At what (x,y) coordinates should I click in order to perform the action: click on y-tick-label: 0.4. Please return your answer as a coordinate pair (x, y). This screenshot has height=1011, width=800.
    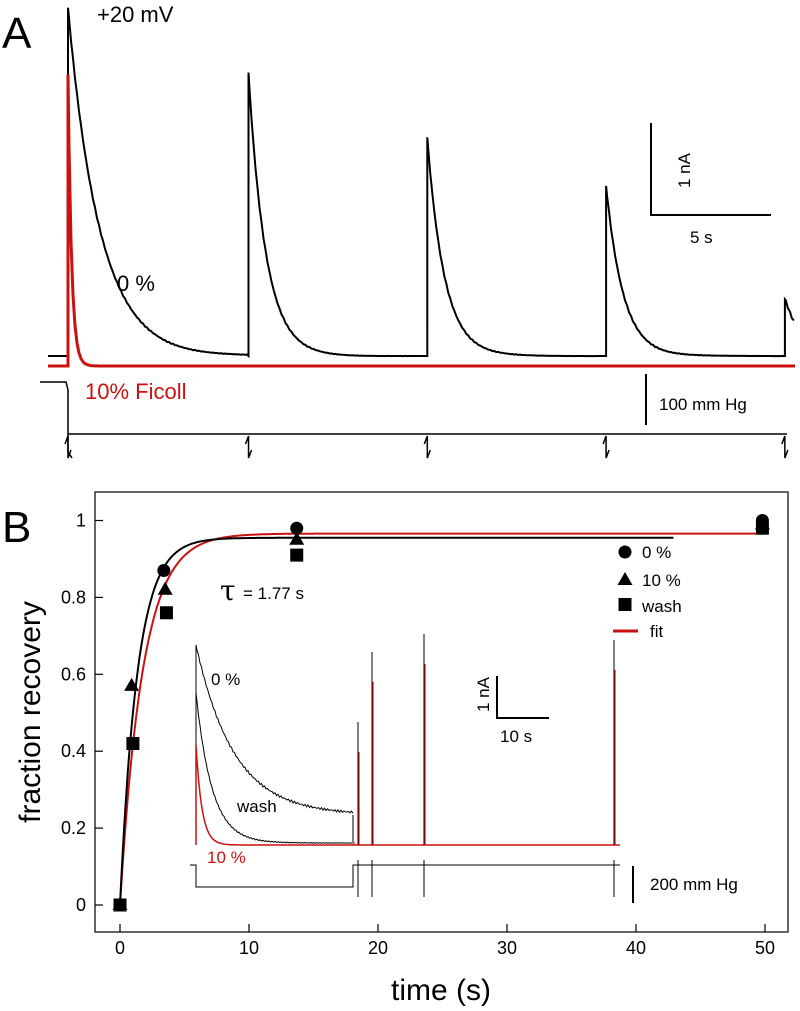
    Looking at the image, I should click on (73, 751).